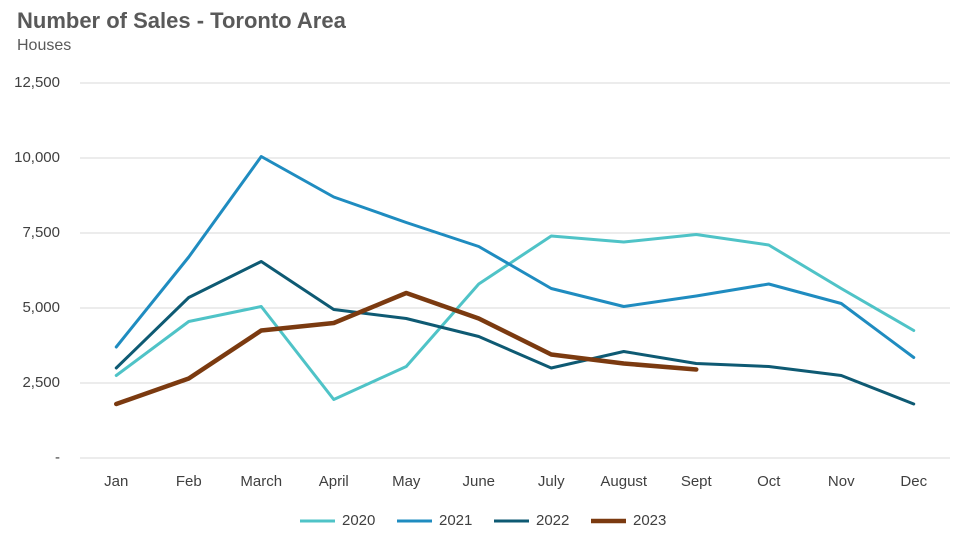 The height and width of the screenshot is (543, 958). What do you see at coordinates (455, 520) in the screenshot?
I see `legend-label: 2021` at bounding box center [455, 520].